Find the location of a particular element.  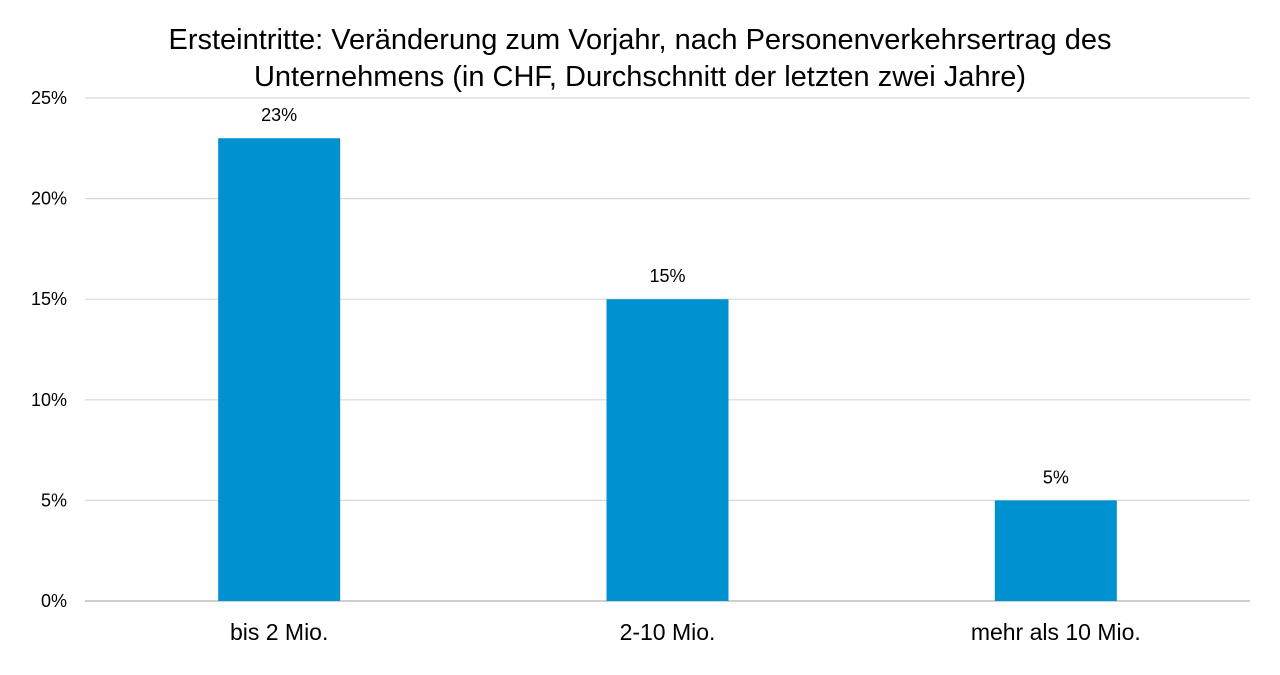

x-axis-category-labels: bis 2 Mio. 2-10 Mio. mehr als 10 Mio. is located at coordinates (685, 632).